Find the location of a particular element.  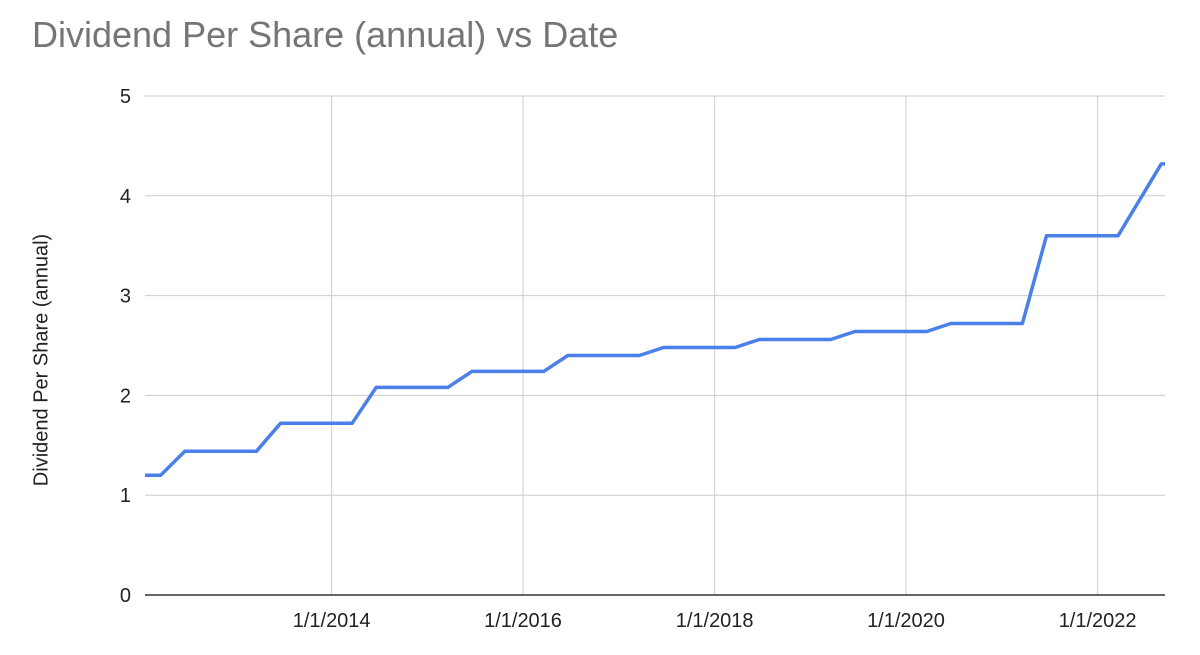

x-tick-label: 1/1/2018 is located at coordinates (715, 621).